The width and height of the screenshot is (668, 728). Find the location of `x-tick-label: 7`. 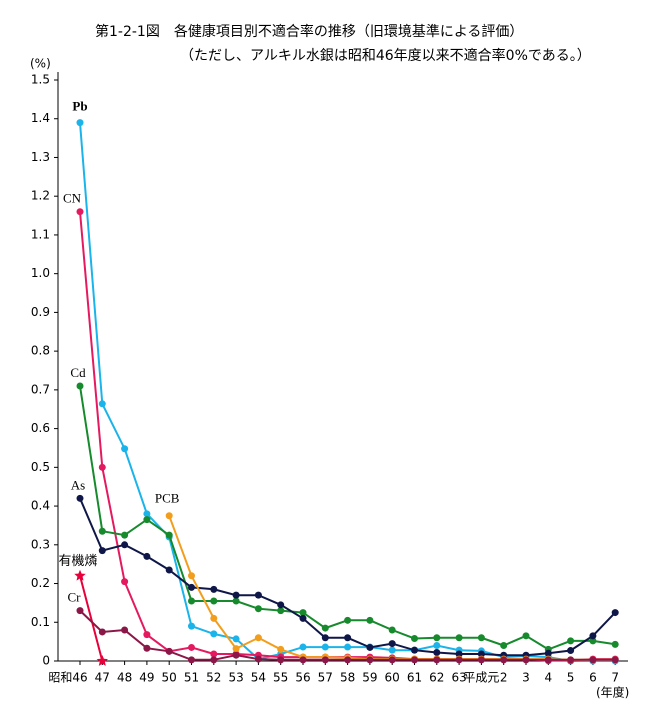

x-tick-label: 7 is located at coordinates (615, 678).